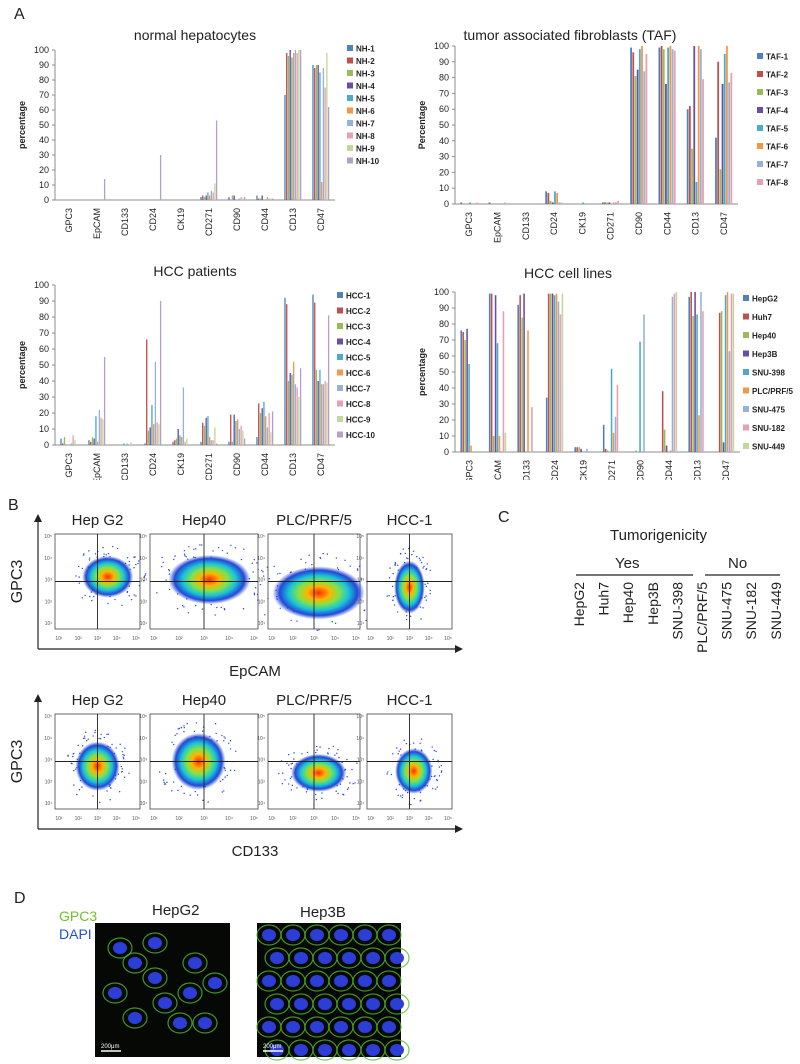 This screenshot has width=800, height=1064. I want to click on legend-entry: NH-5, so click(365, 99).